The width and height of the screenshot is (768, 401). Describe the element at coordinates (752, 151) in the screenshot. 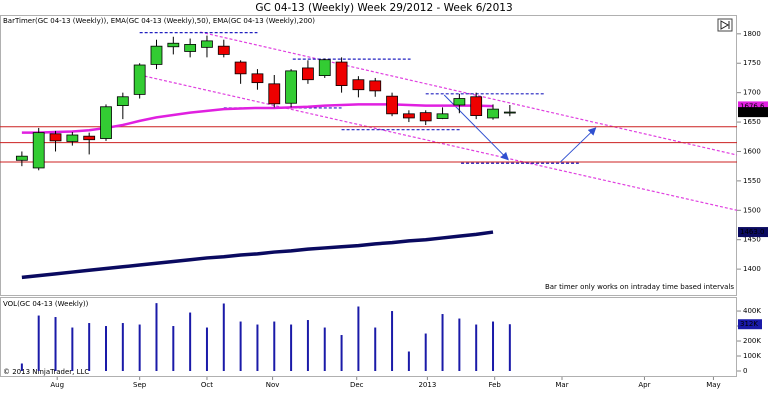

I see `y-tick-label: 1600` at that location.